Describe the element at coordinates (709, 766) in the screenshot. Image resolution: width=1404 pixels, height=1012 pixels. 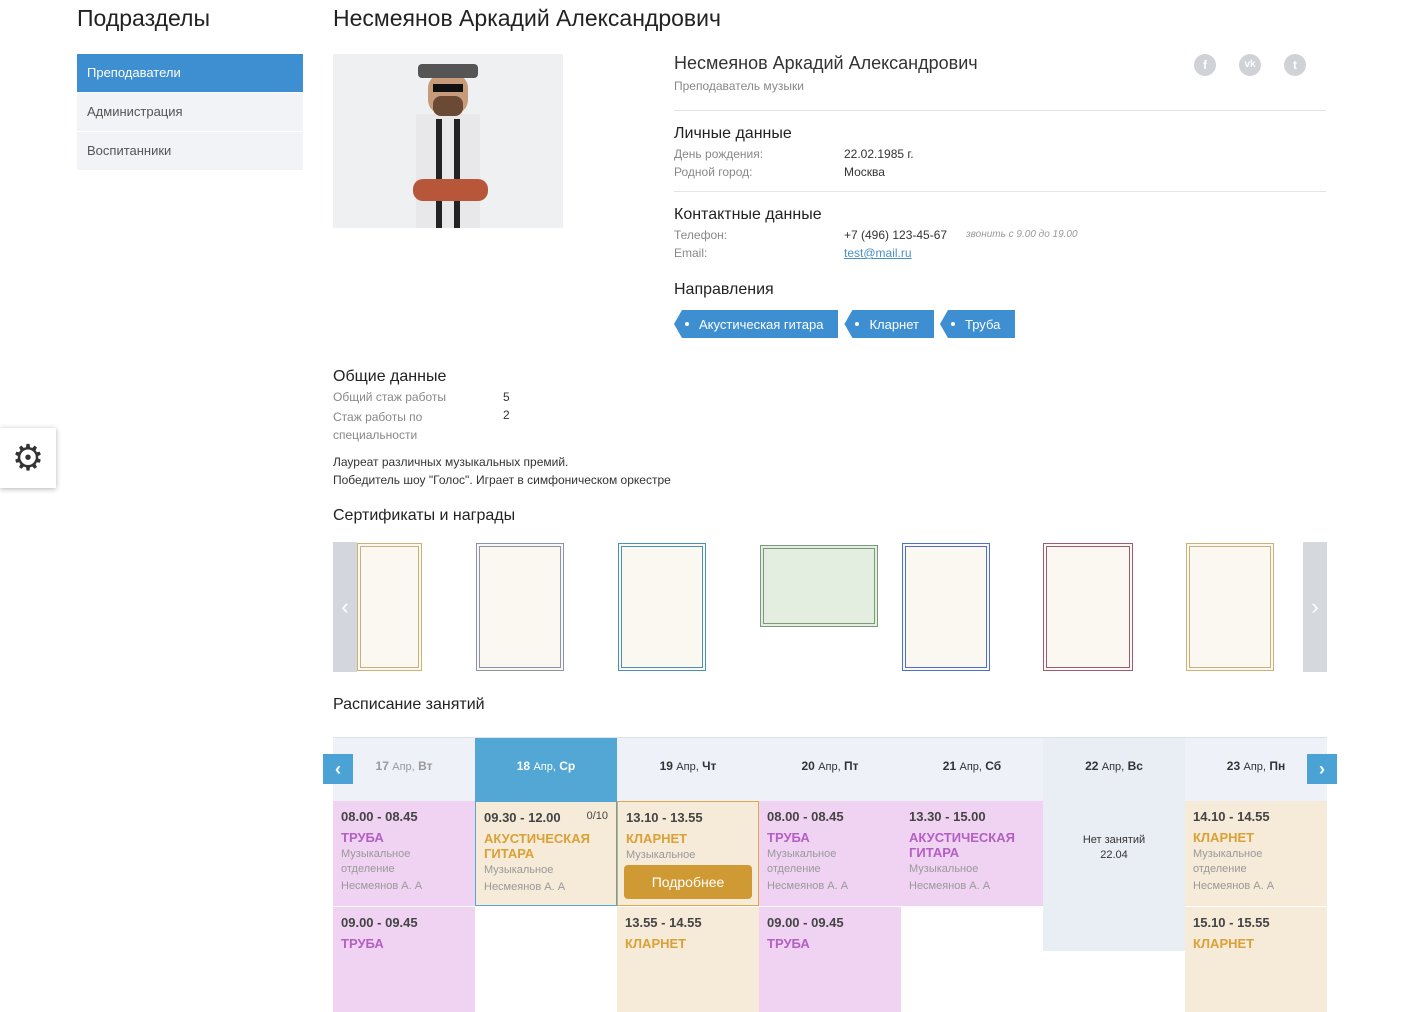
I see `day-weekday: Чт` at that location.